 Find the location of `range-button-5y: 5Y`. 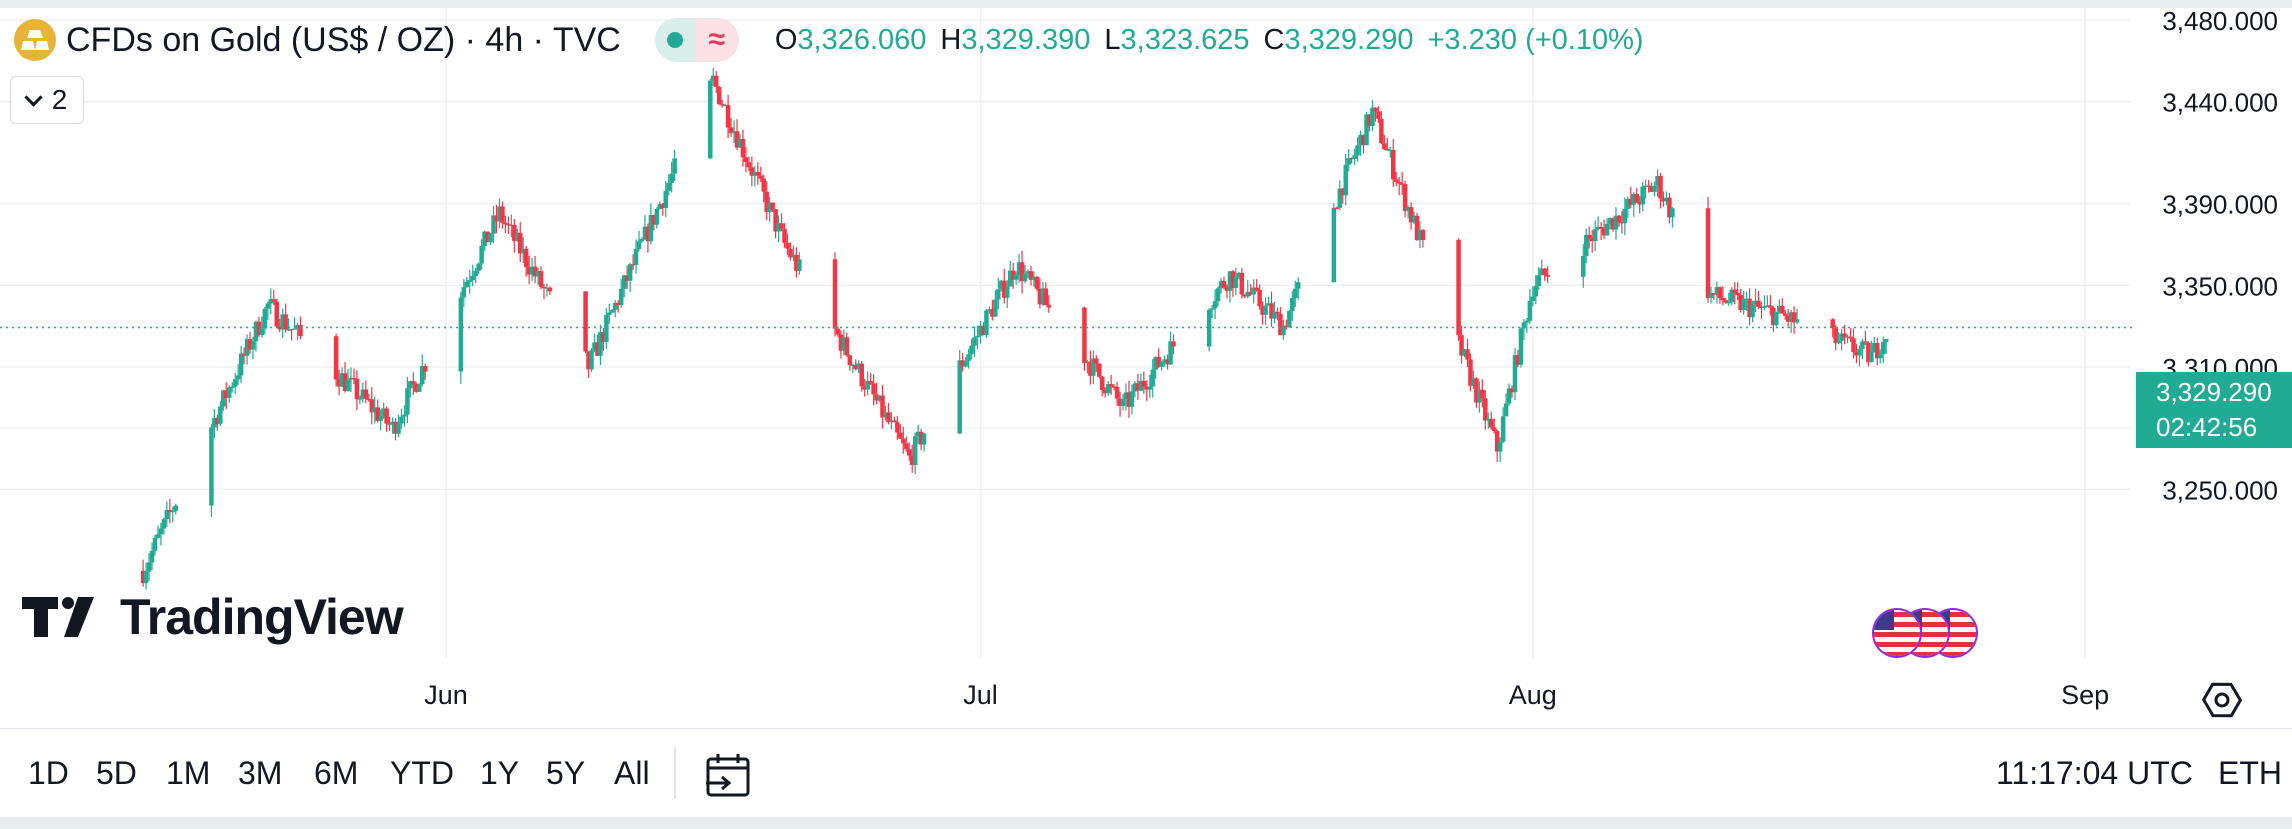

range-button-5y: 5Y is located at coordinates (566, 773).